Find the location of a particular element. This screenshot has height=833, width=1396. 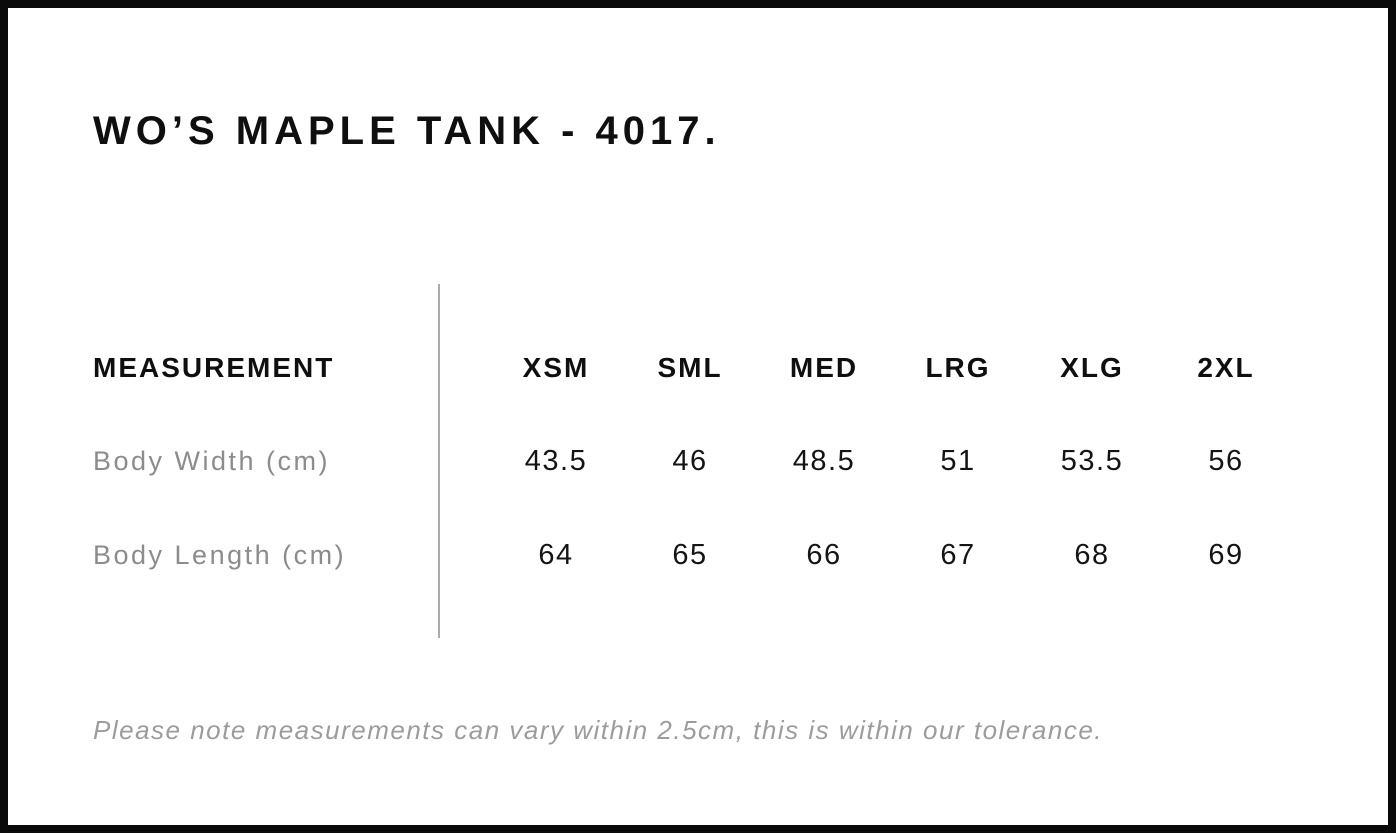

body-width-values: 43.5 46 48.5 51 53.5 56 is located at coordinates (865, 461).